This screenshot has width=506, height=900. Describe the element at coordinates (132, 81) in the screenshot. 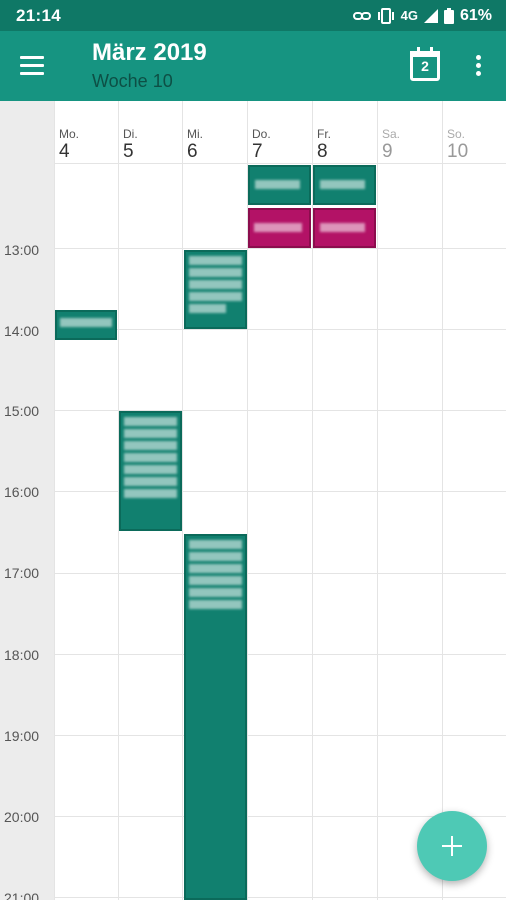

I see `week-subtitle: Woche 10` at that location.